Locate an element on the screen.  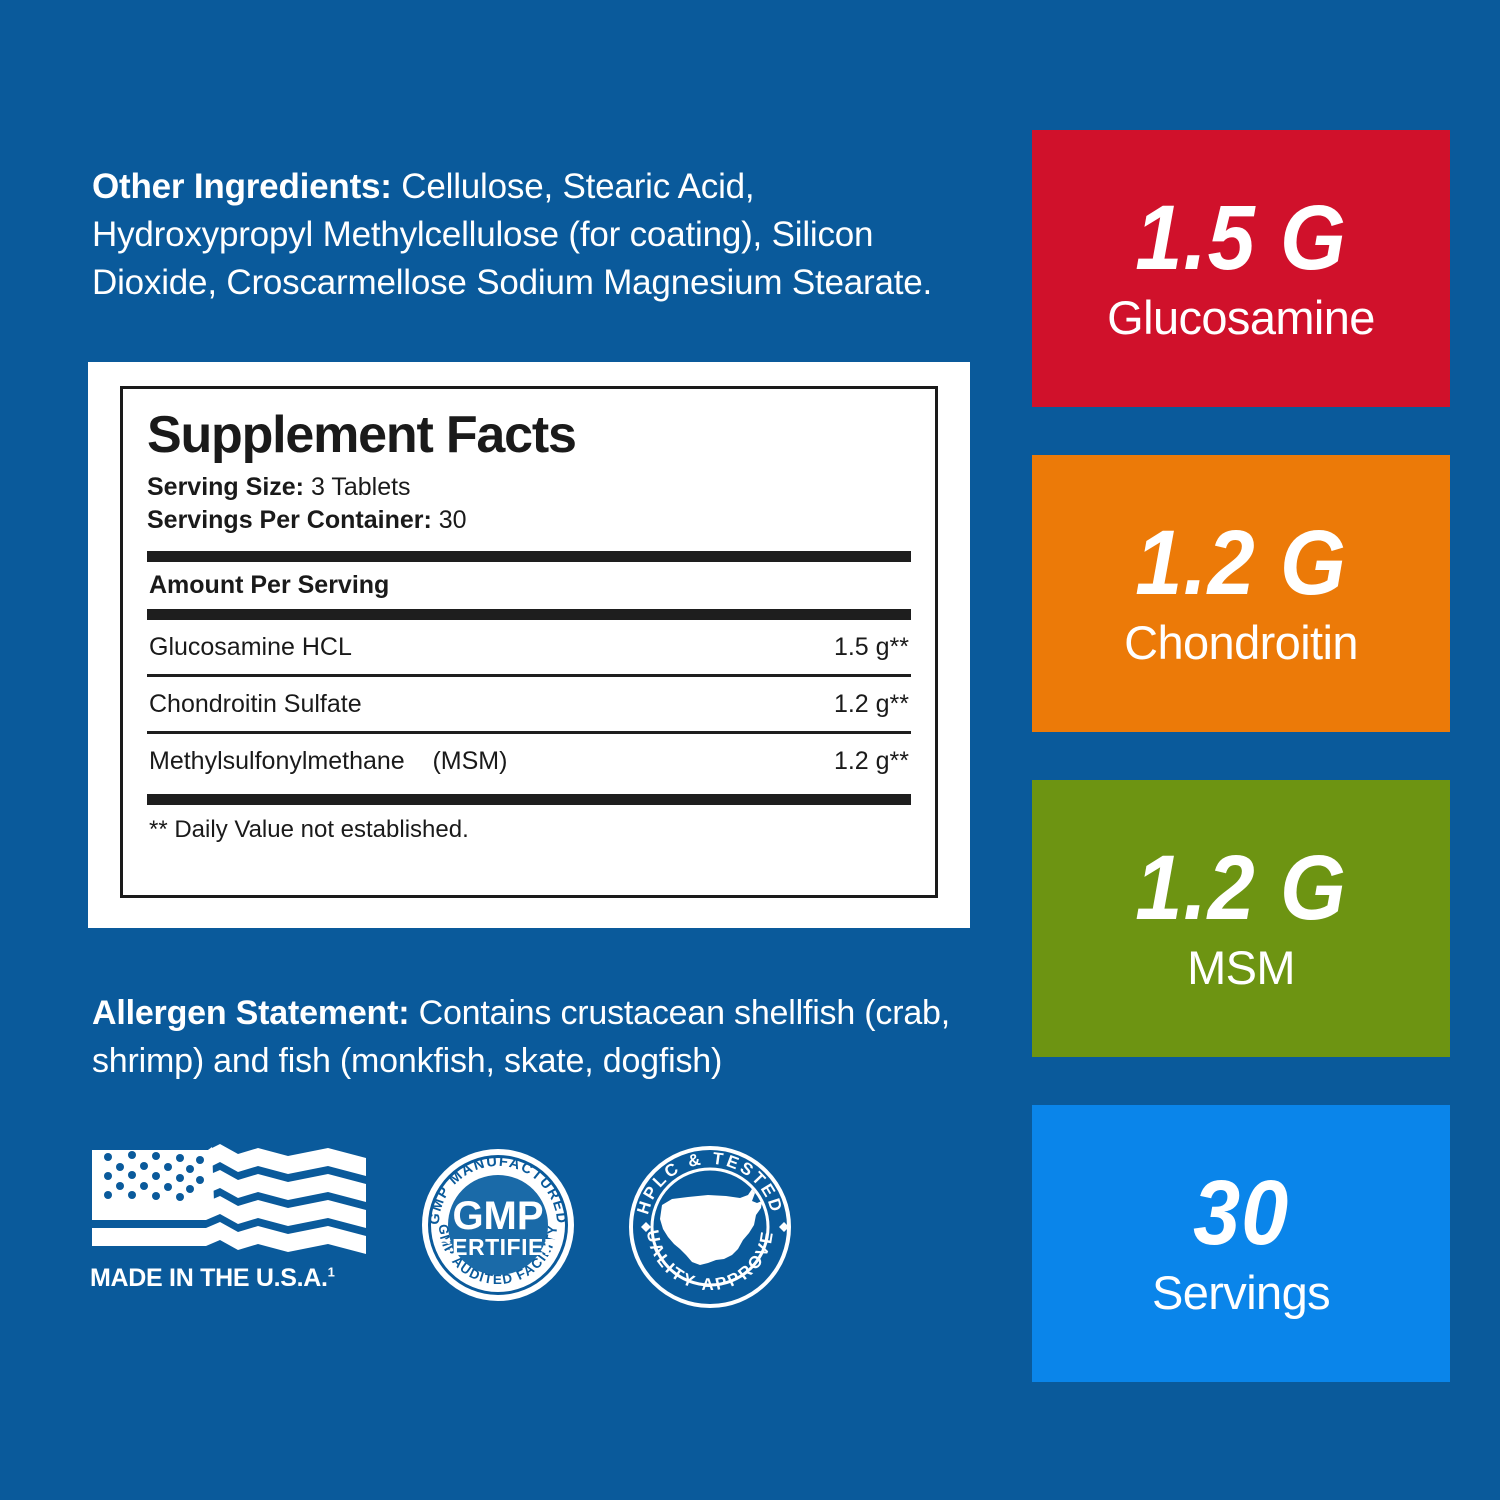
stat-value-servings: 30 is located at coordinates (1241, 1213).